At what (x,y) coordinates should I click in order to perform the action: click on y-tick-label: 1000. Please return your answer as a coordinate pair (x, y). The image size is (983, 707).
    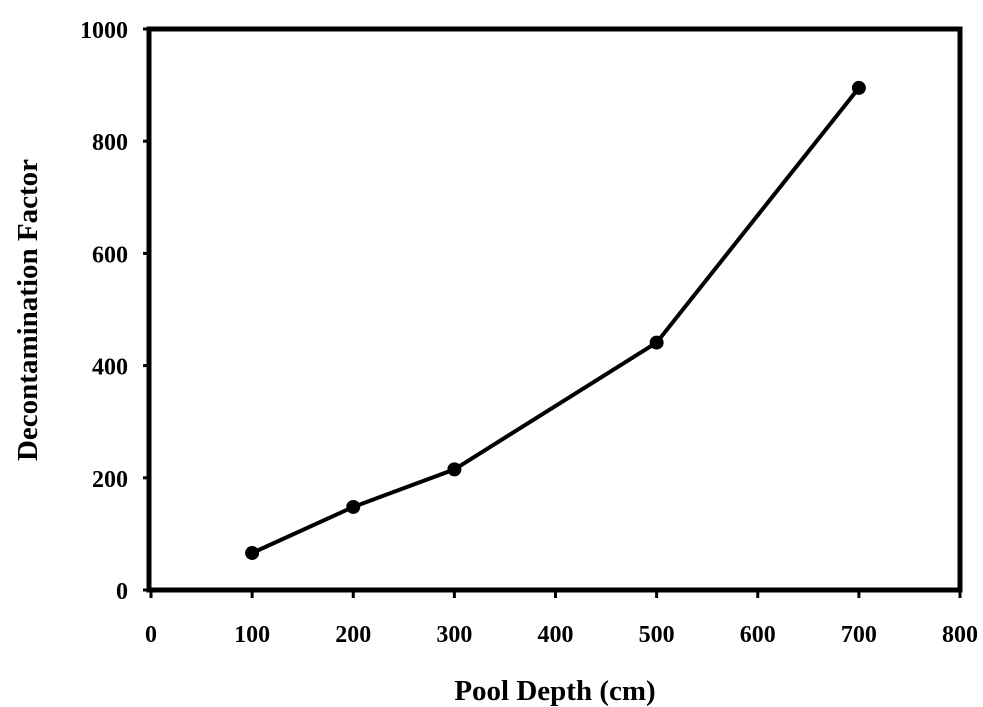
    Looking at the image, I should click on (104, 31).